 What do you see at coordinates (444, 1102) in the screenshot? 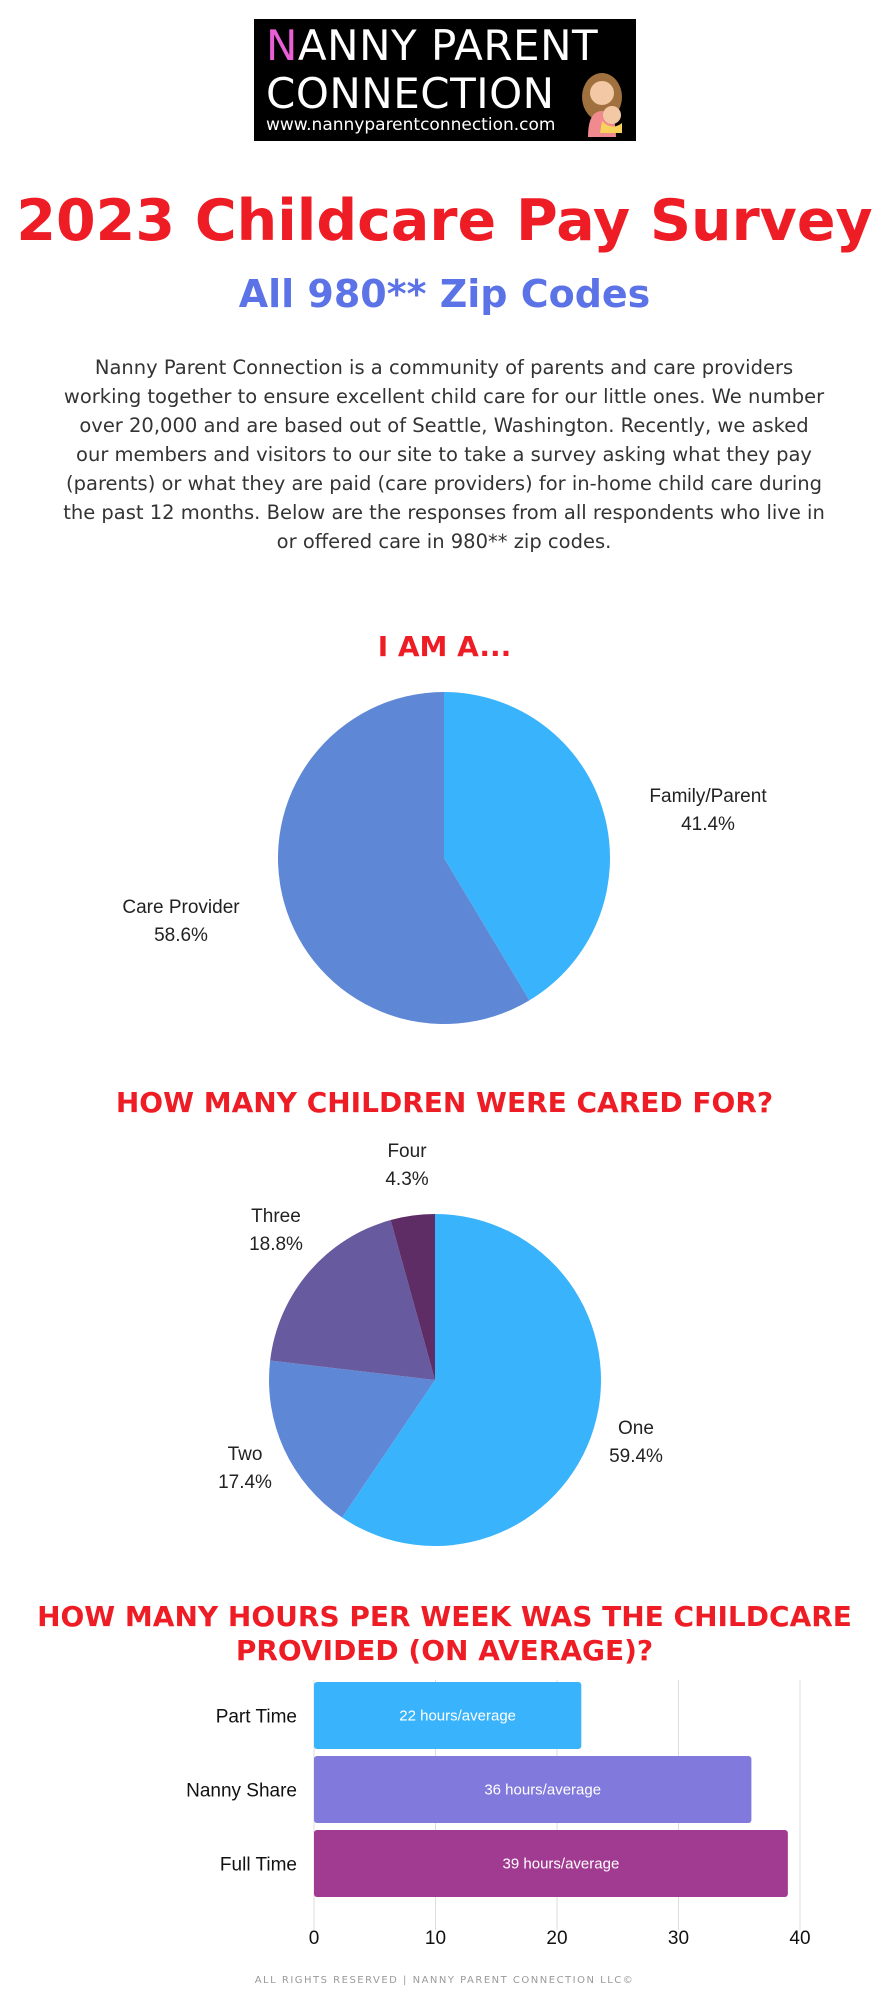
I see `chart2-title: HOW MANY CHILDREN WERE CARED FOR?` at bounding box center [444, 1102].